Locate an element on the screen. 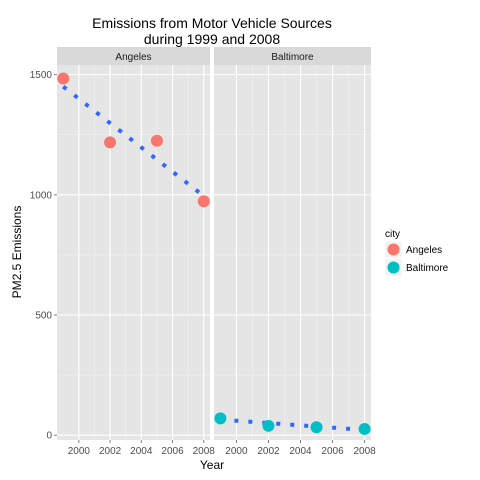  legend: city Angeles Baltimore is located at coordinates (417, 252).